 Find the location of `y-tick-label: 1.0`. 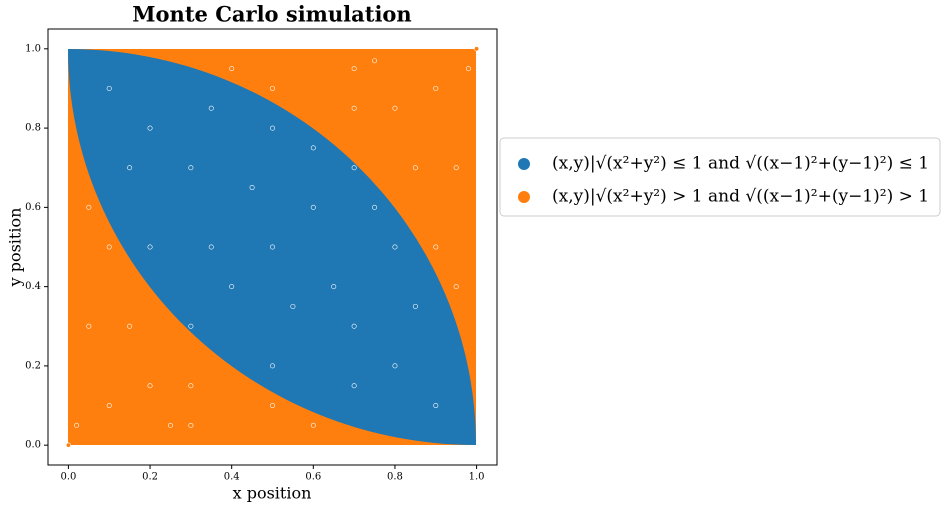

y-tick-label: 1.0 is located at coordinates (33, 48).